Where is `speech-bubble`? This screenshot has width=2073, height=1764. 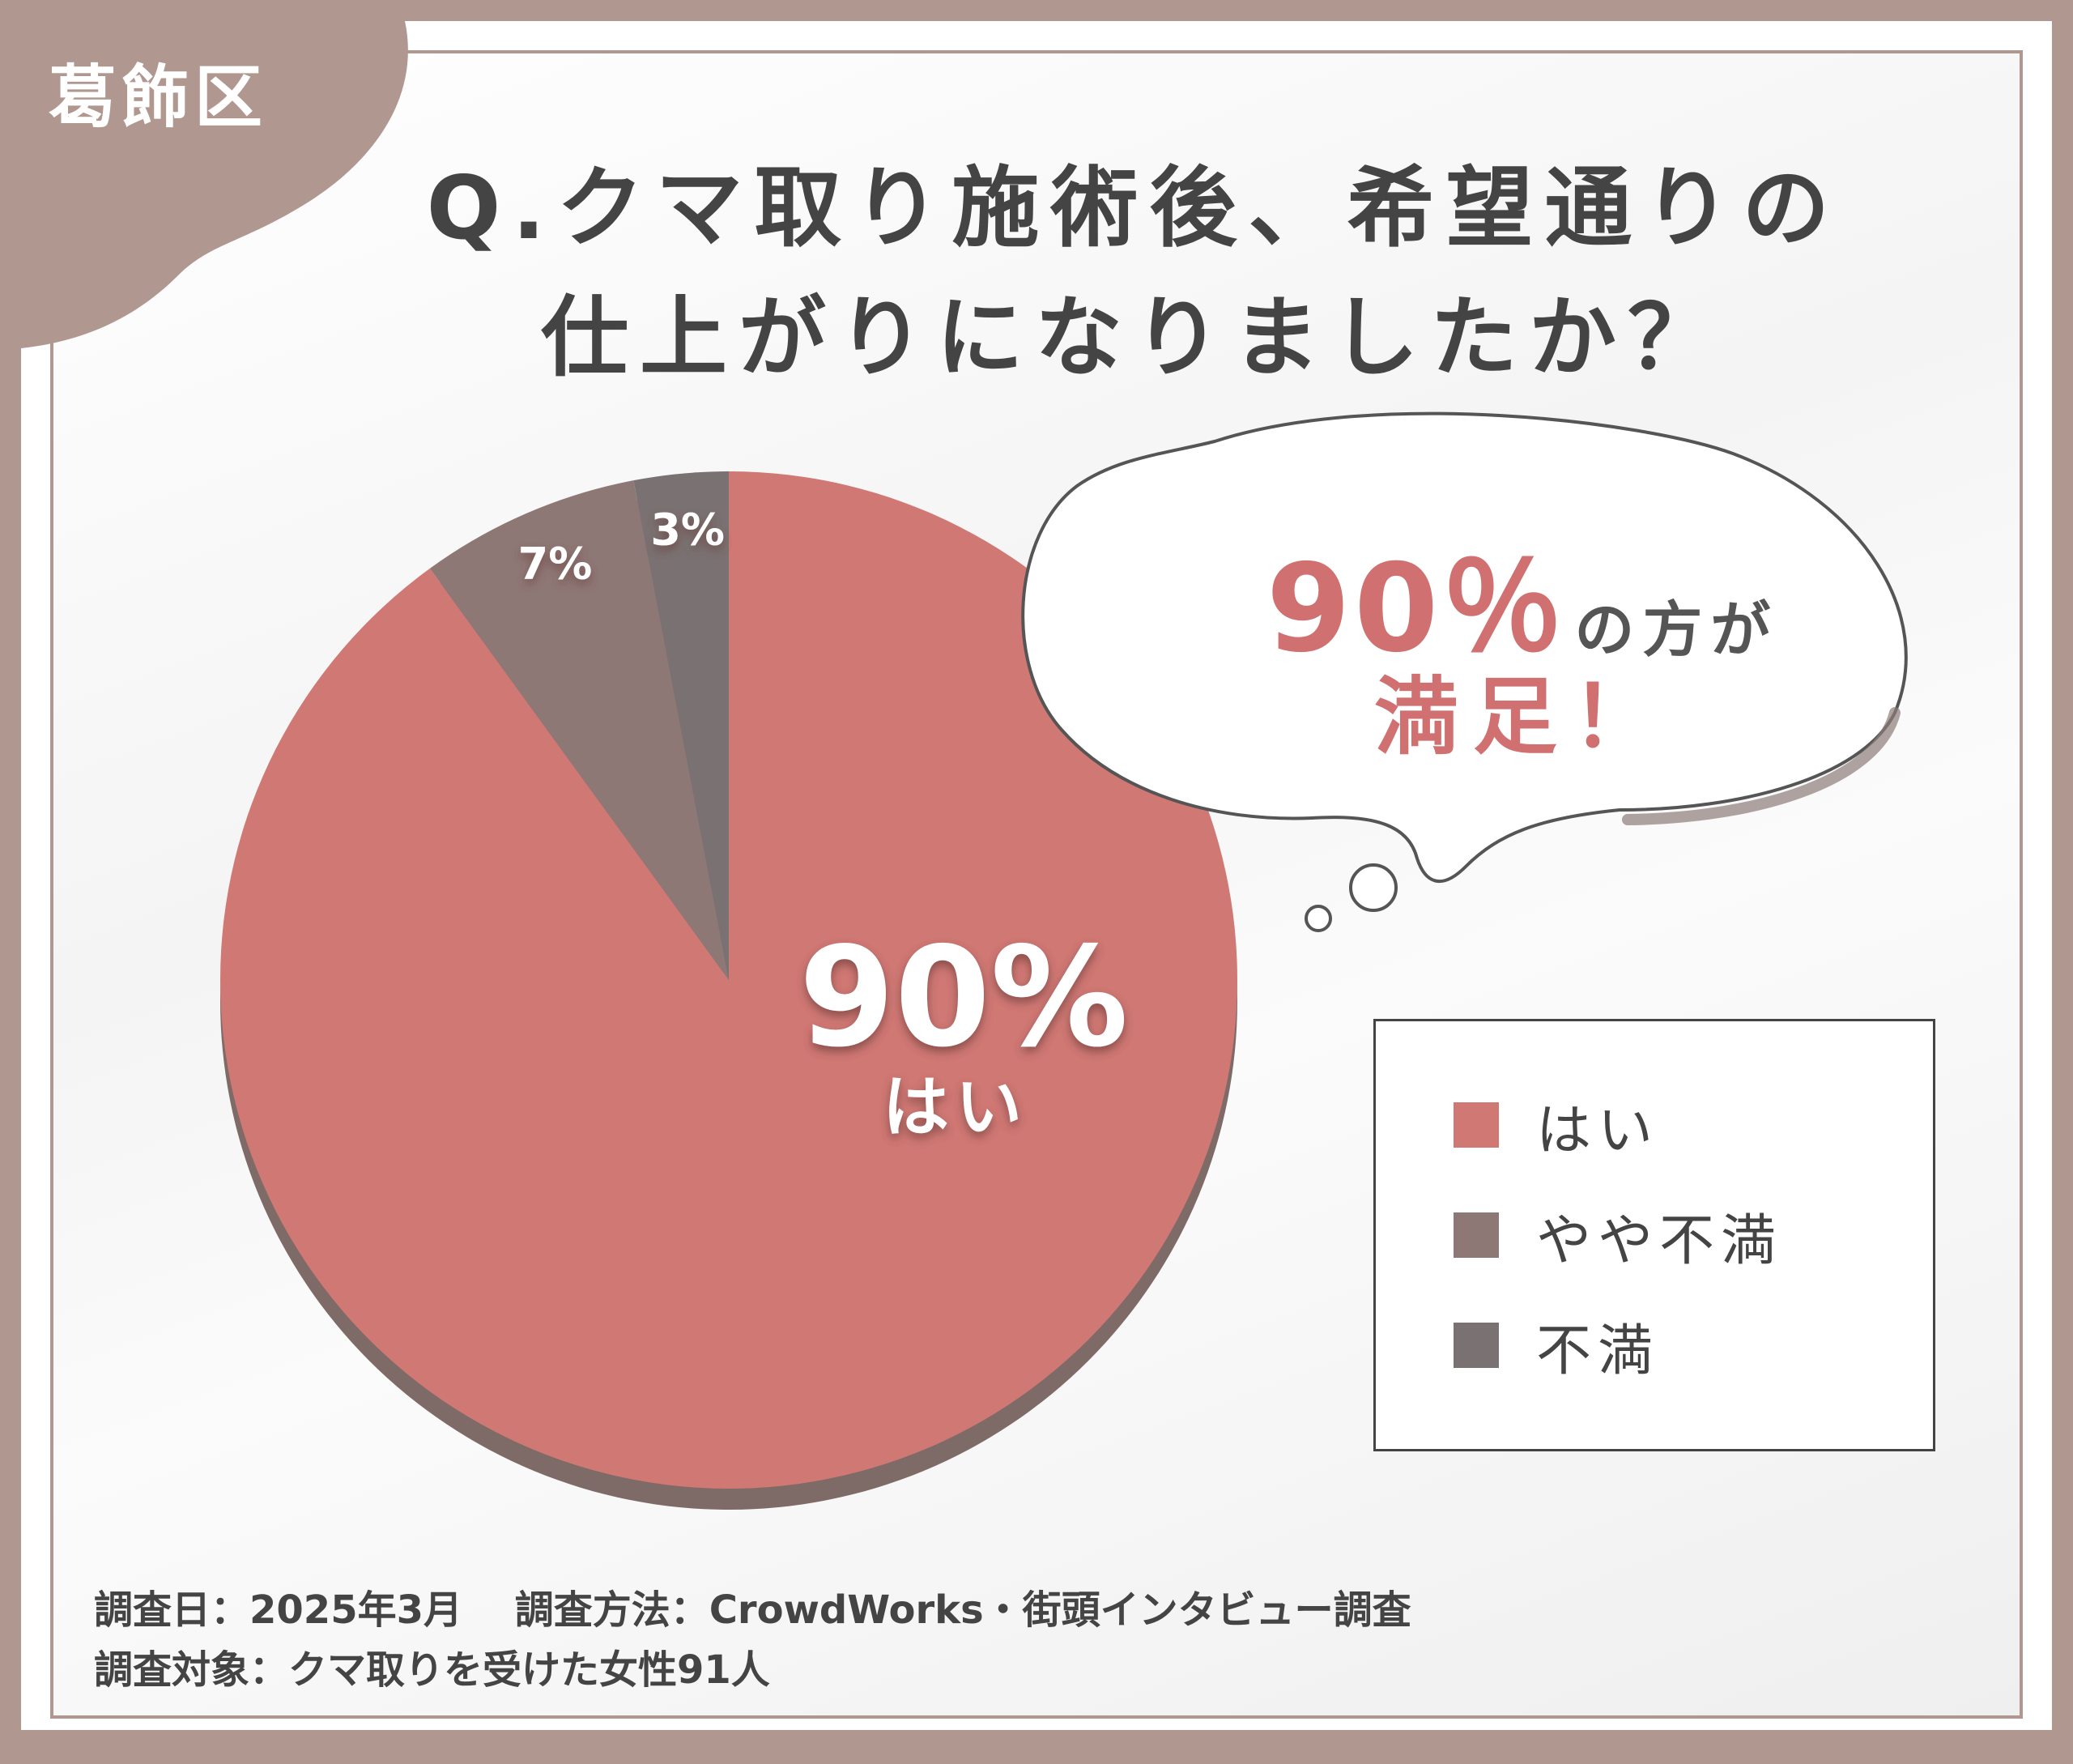 speech-bubble is located at coordinates (1465, 671).